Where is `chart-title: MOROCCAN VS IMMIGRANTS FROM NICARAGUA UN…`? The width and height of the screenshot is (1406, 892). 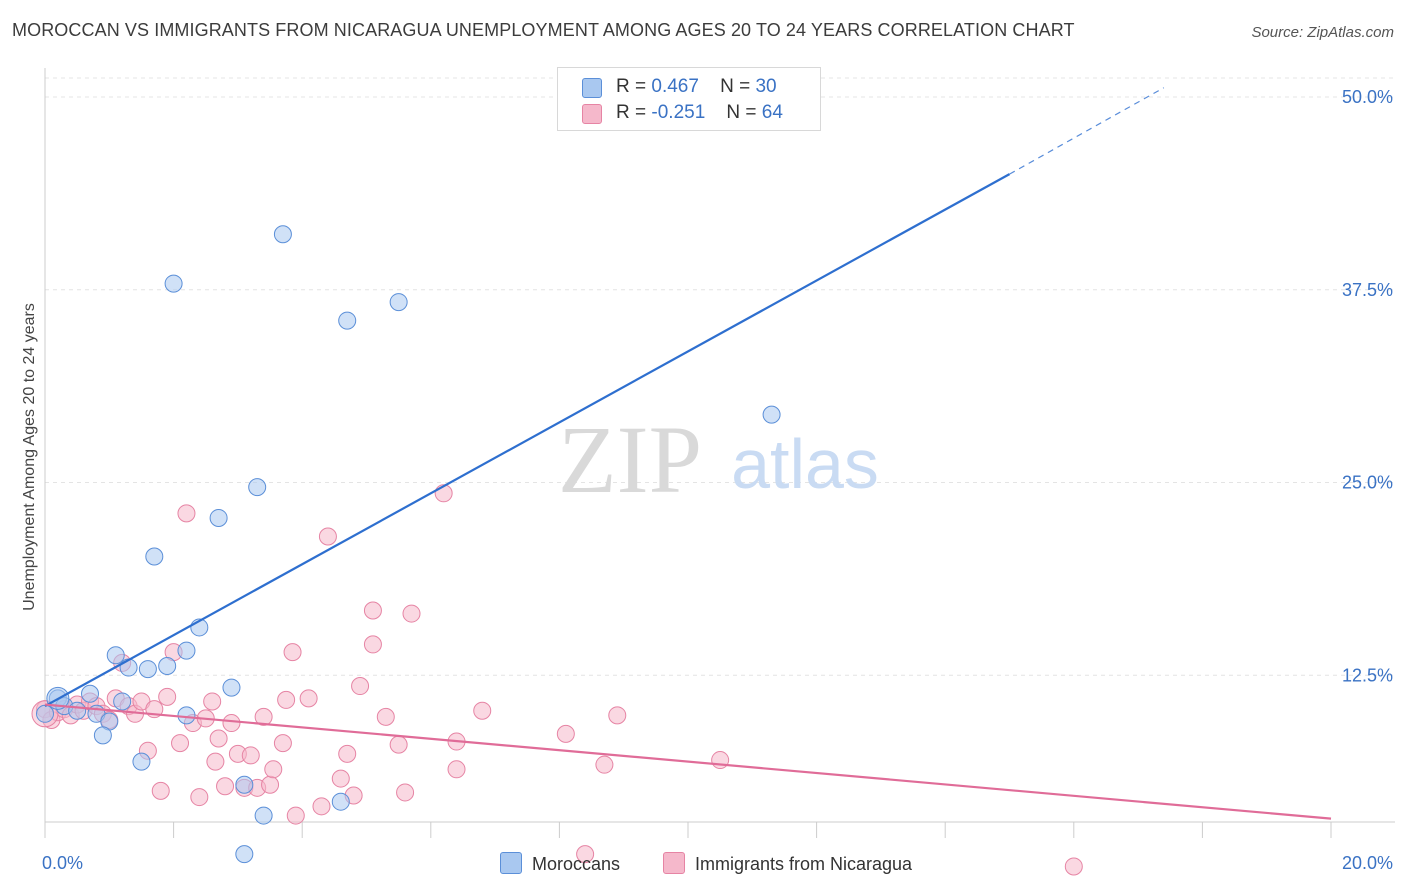 chart-title: MOROCCAN VS IMMIGRANTS FROM NICARAGUA UN… is located at coordinates (543, 30).